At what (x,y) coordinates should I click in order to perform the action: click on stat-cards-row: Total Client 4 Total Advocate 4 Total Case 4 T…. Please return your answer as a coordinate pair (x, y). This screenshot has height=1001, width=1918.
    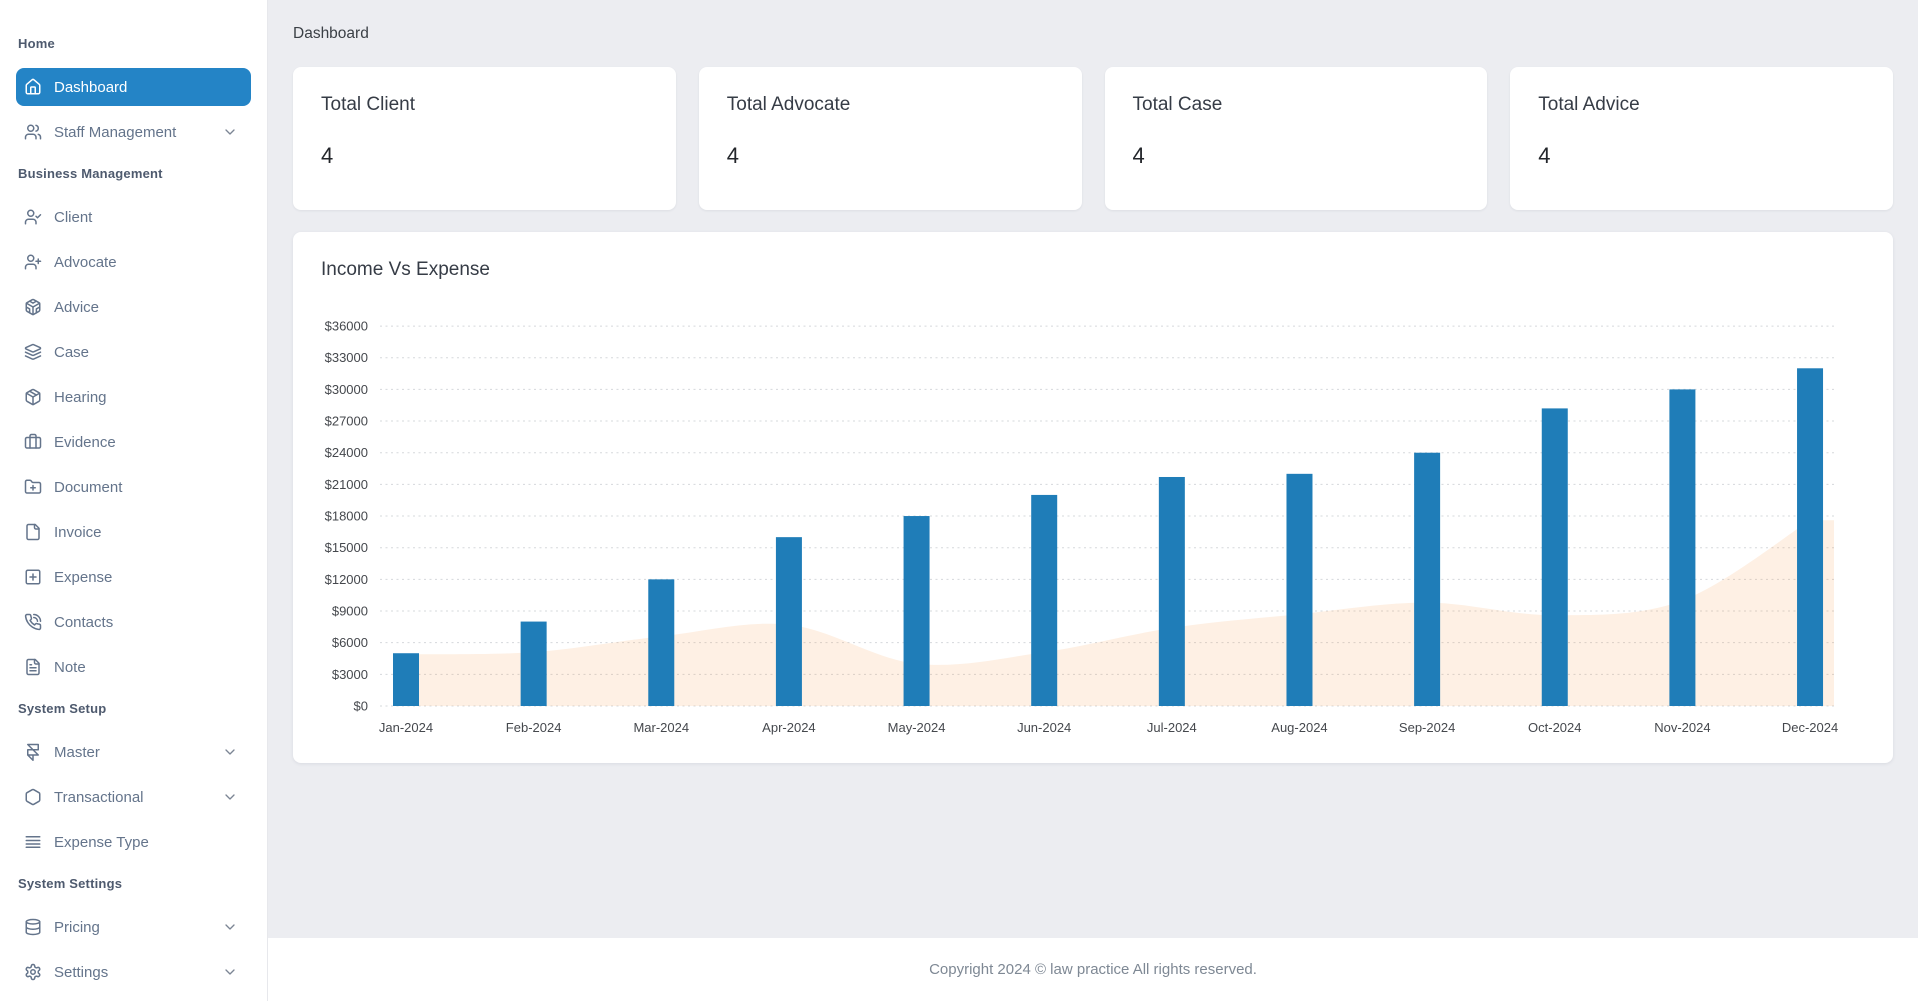
    Looking at the image, I should click on (1093, 138).